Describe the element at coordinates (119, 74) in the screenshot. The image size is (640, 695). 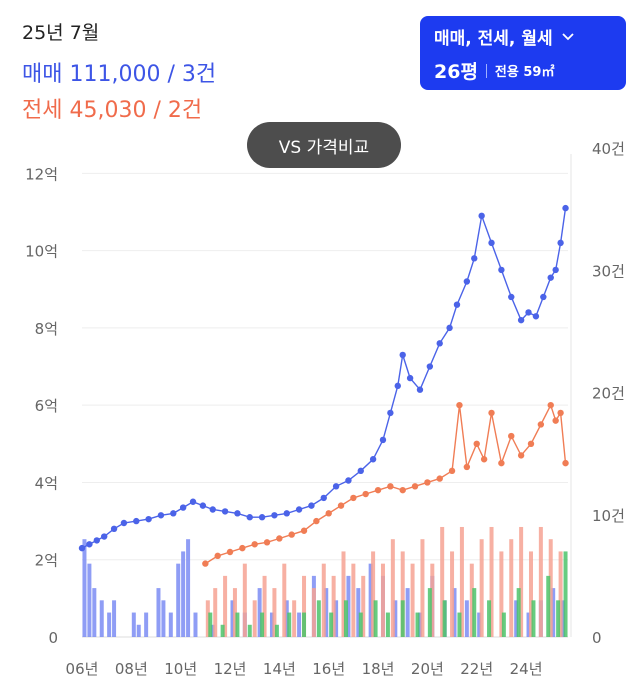
I see `sale-price-summary: 매매 111,000 / 3건` at that location.